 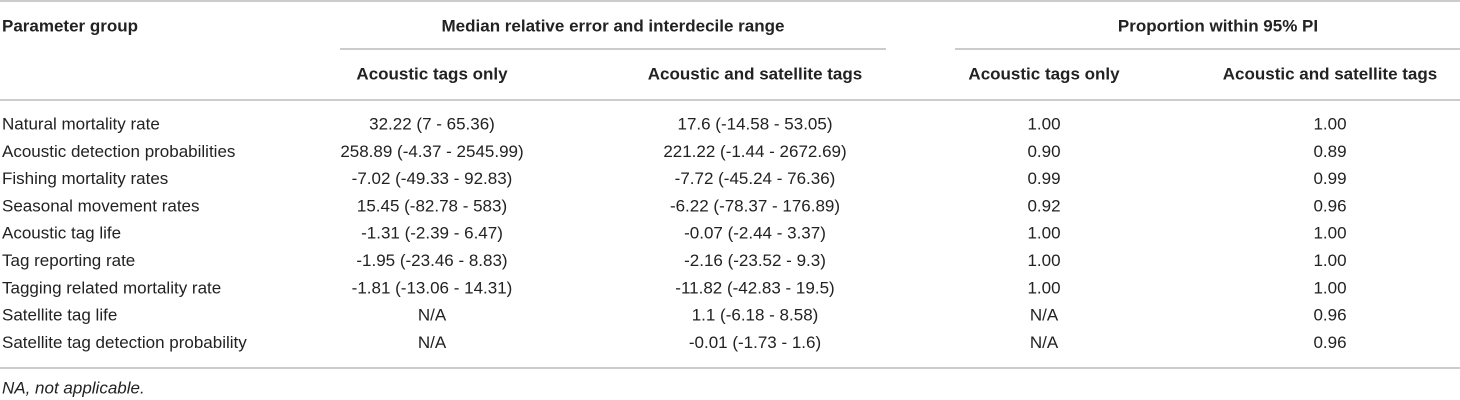 What do you see at coordinates (85, 178) in the screenshot?
I see `row-label: Fishing mortality rates` at bounding box center [85, 178].